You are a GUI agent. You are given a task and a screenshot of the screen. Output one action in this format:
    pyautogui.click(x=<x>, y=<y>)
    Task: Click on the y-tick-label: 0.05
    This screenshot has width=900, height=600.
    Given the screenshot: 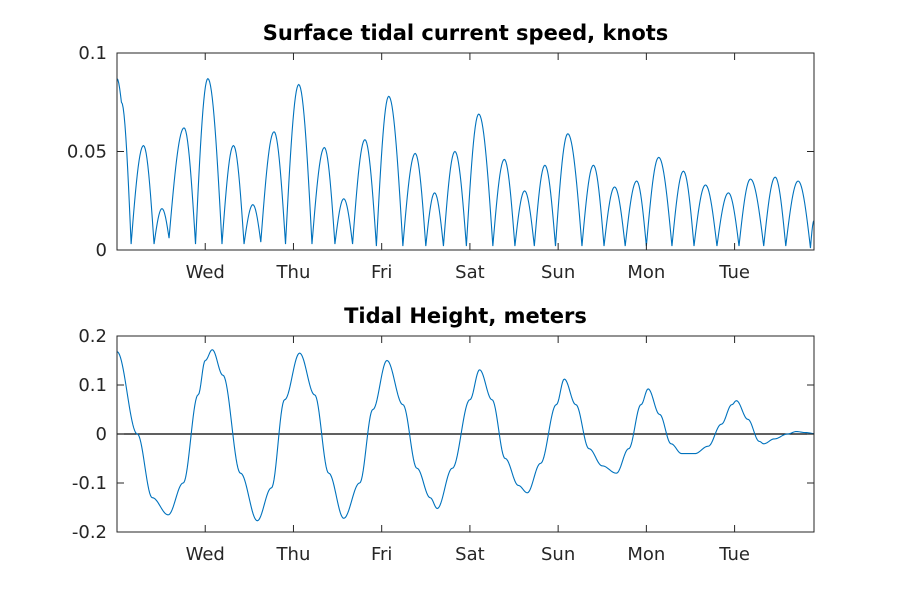 What is the action you would take?
    pyautogui.click(x=87, y=152)
    